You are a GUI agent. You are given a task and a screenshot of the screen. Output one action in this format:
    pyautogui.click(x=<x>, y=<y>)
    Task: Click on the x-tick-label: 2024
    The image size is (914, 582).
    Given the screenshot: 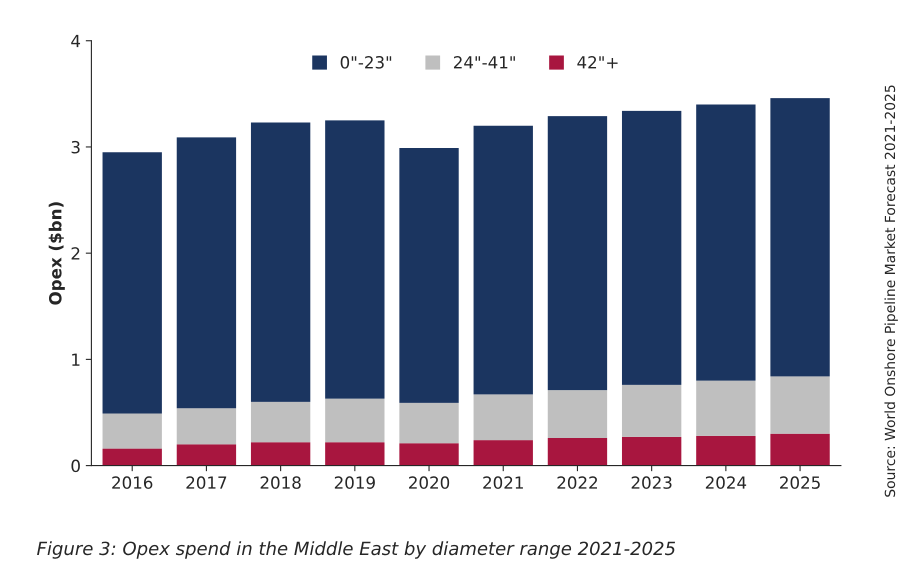 What is the action you would take?
    pyautogui.click(x=726, y=482)
    